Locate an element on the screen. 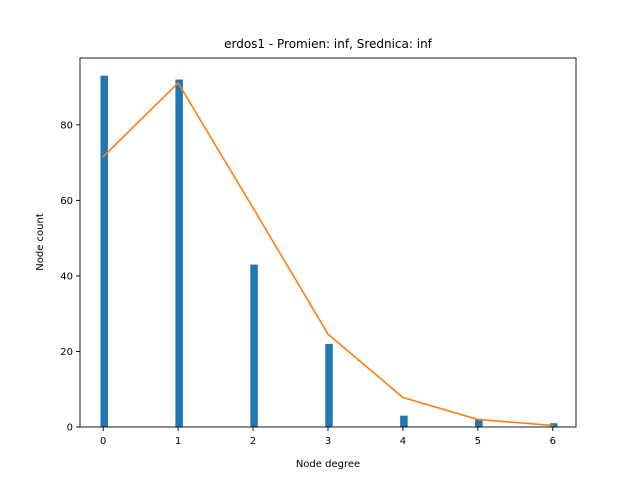 This screenshot has width=640, height=480. chart-title: erdos1 - Promien: inf, Srednica: inf is located at coordinates (328, 44).